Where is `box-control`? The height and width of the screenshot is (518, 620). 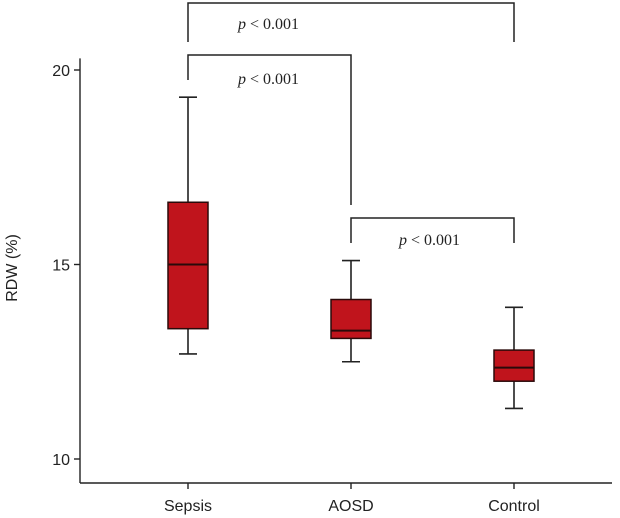 box-control is located at coordinates (514, 358).